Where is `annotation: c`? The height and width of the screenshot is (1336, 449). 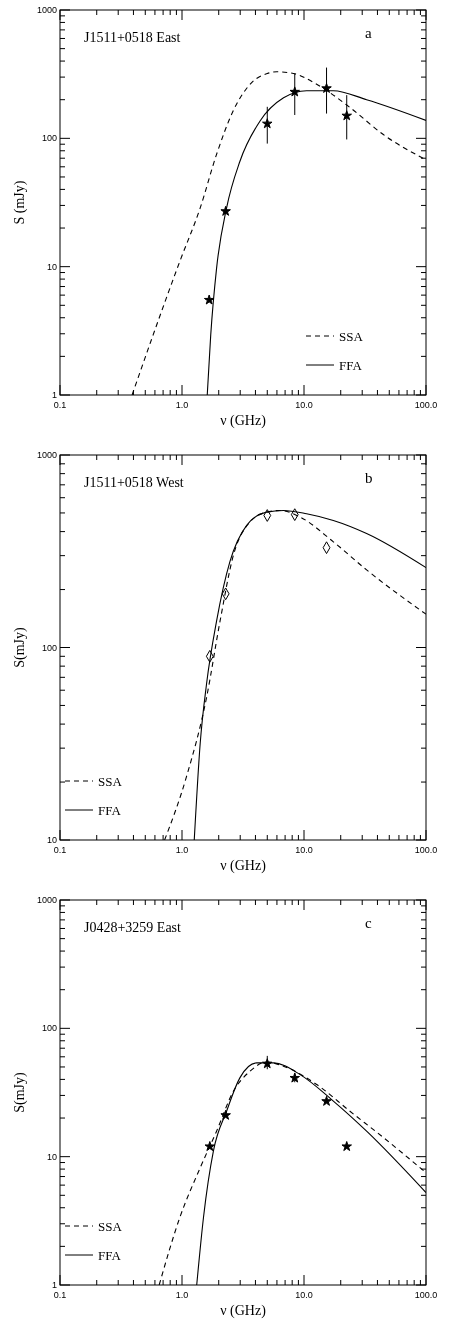
annotation: c is located at coordinates (368, 923).